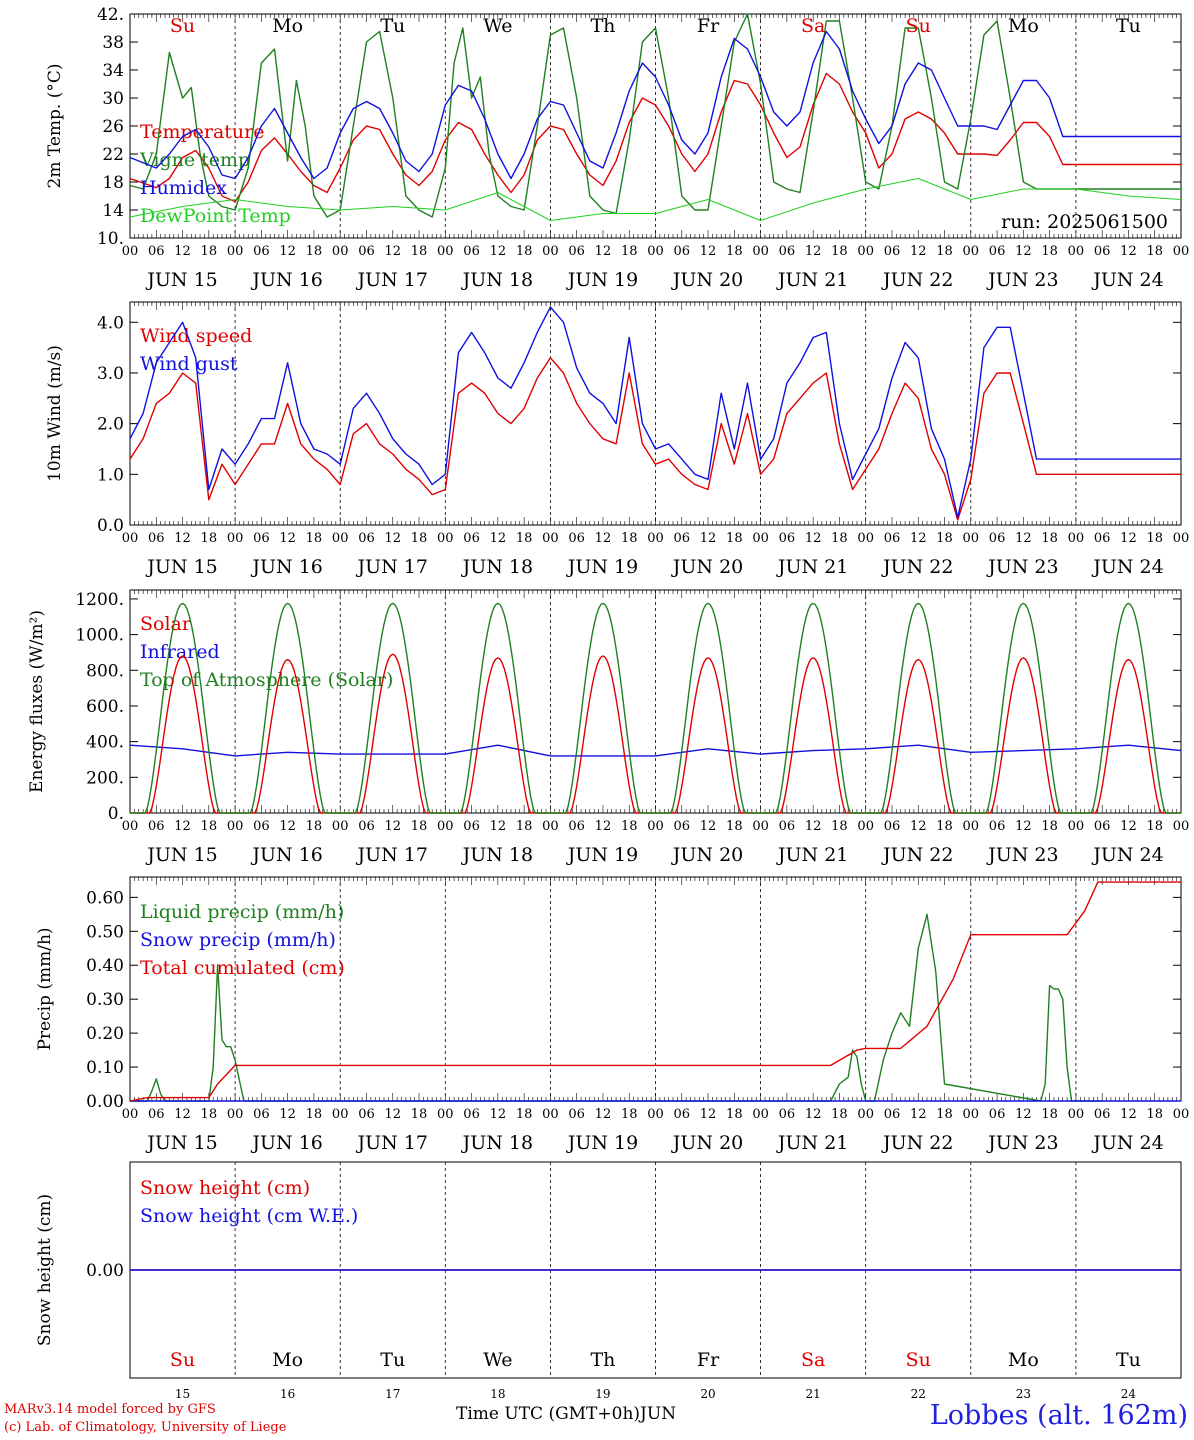 The width and height of the screenshot is (1194, 1440). I want to click on y-tick-label: 0.10, so click(105, 1068).